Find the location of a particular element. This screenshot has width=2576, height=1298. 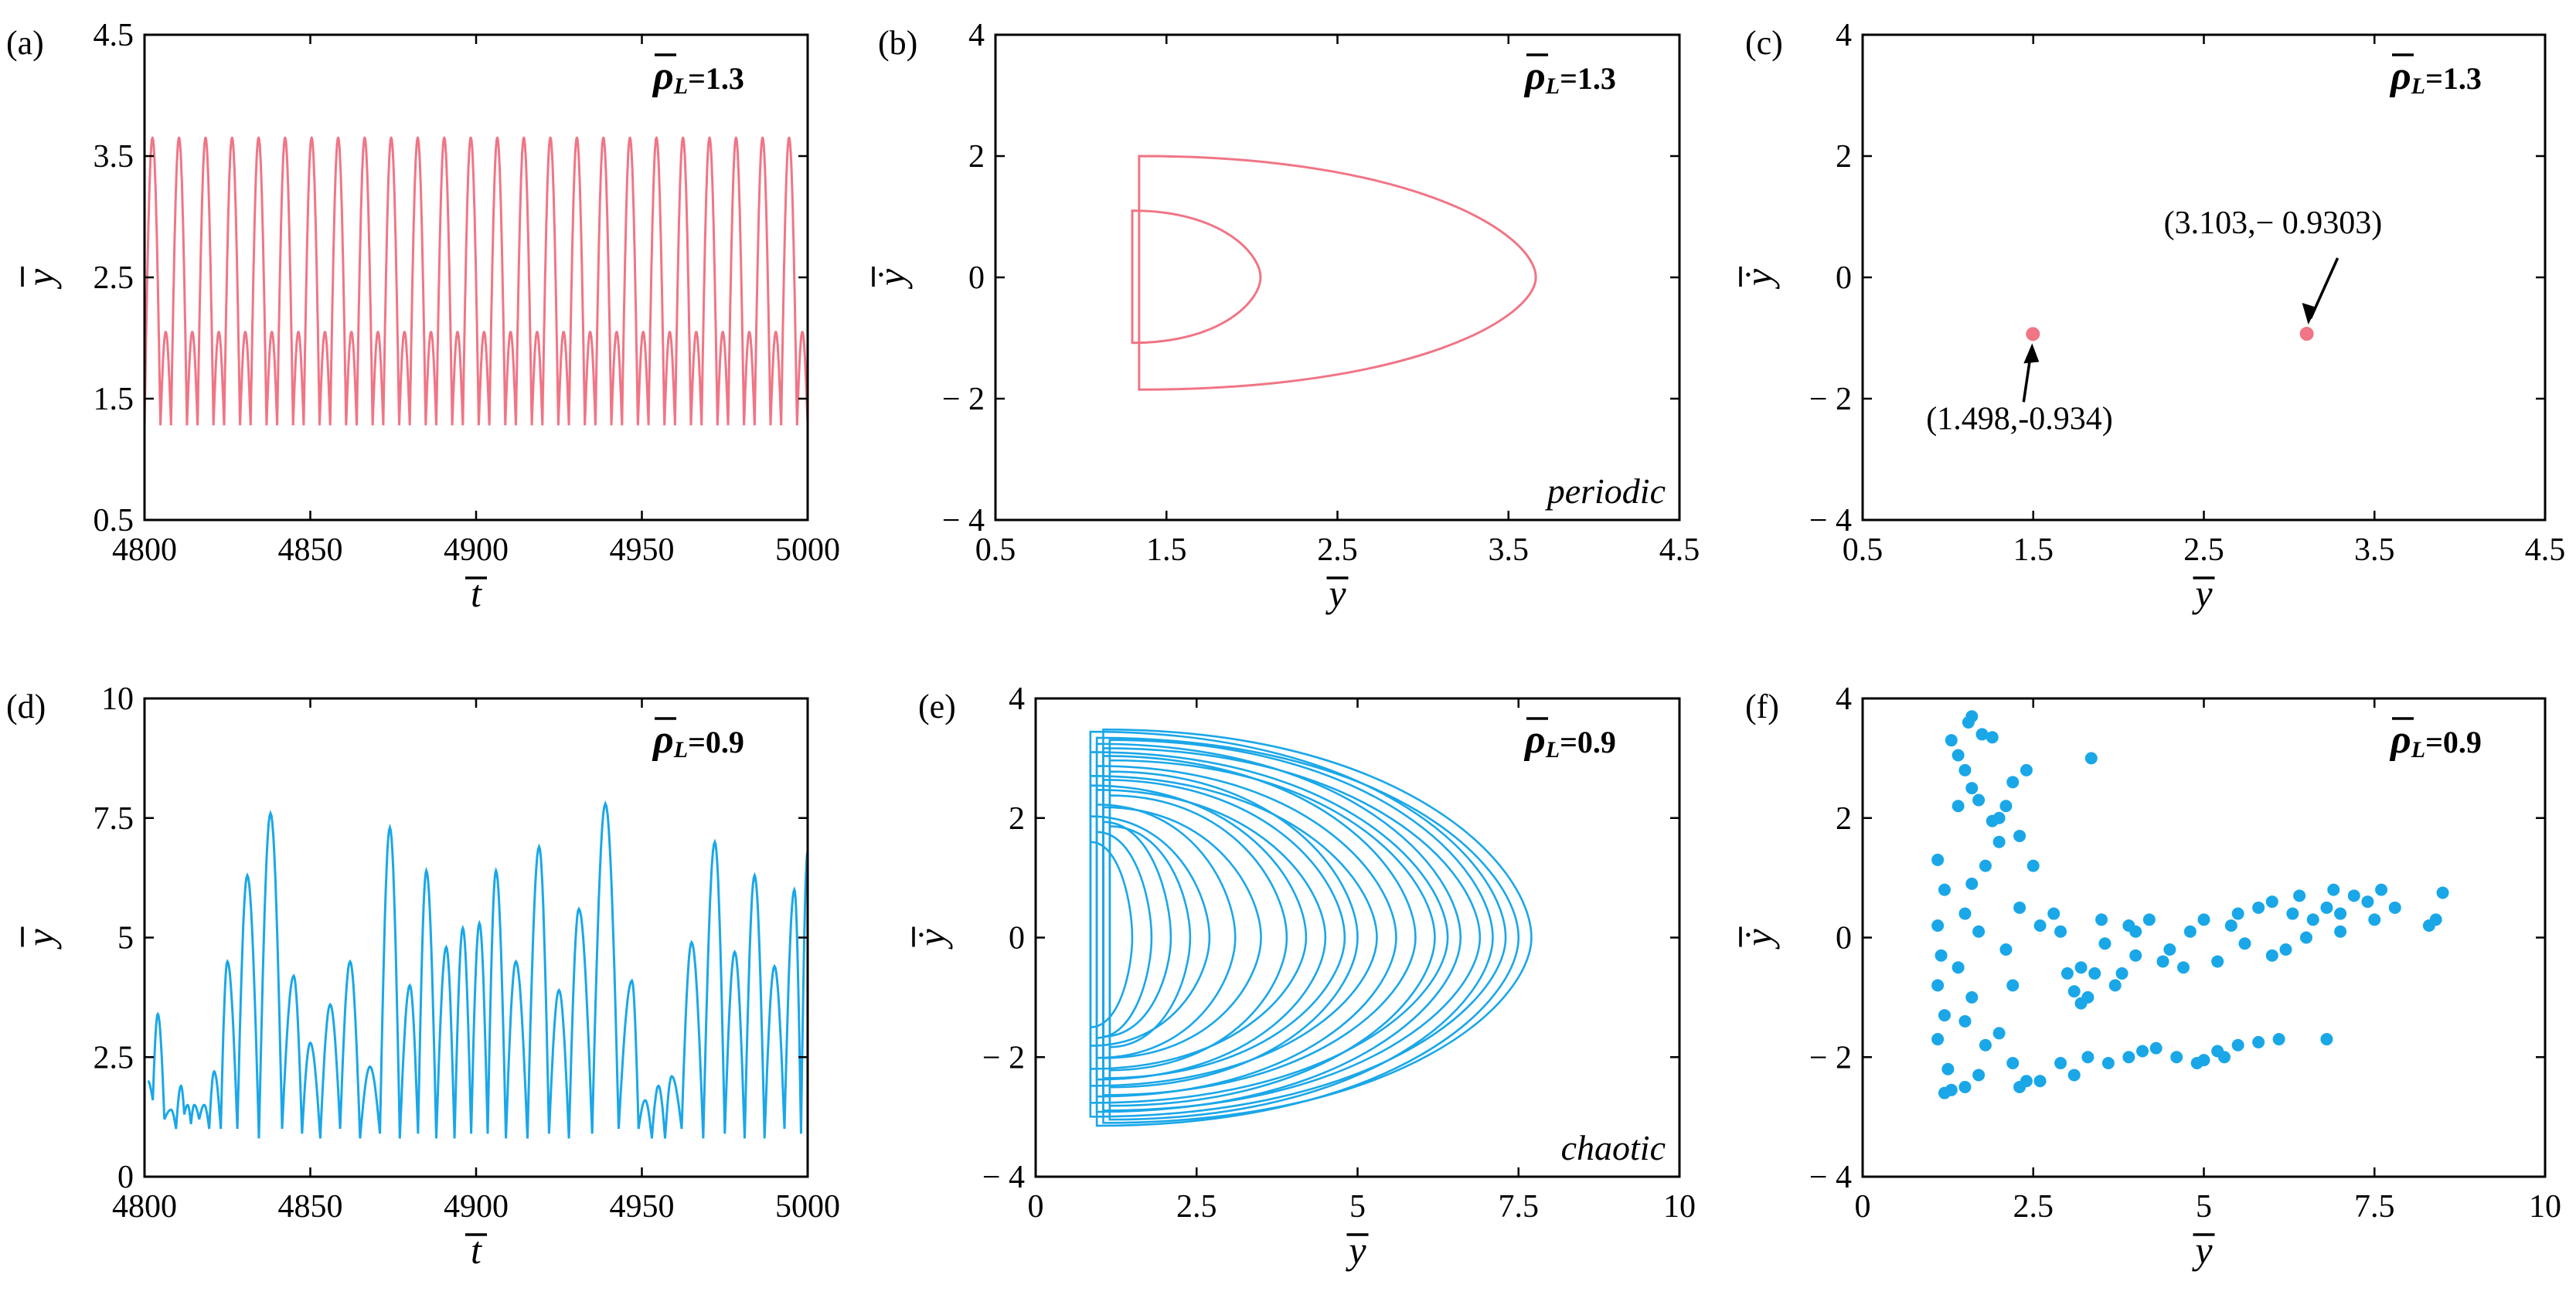

x-tick-label: 7.5 is located at coordinates (2374, 1207).